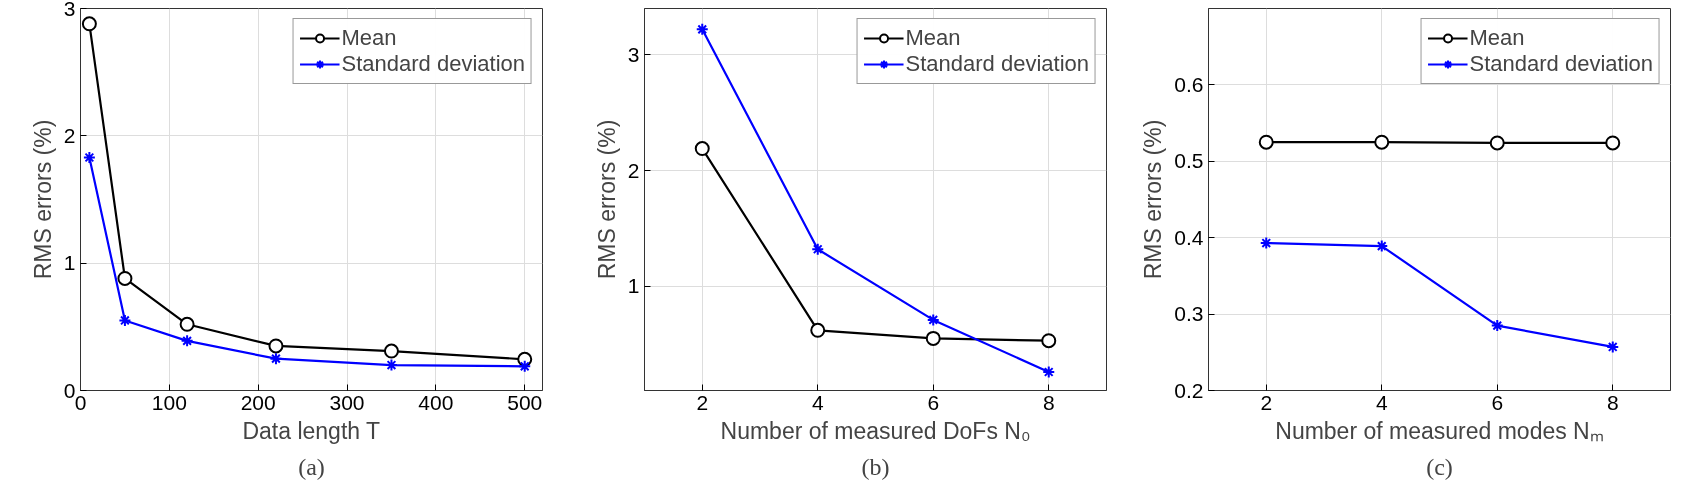 This screenshot has height=484, width=1693. What do you see at coordinates (436, 402) in the screenshot?
I see `x-tick-label: 400` at bounding box center [436, 402].